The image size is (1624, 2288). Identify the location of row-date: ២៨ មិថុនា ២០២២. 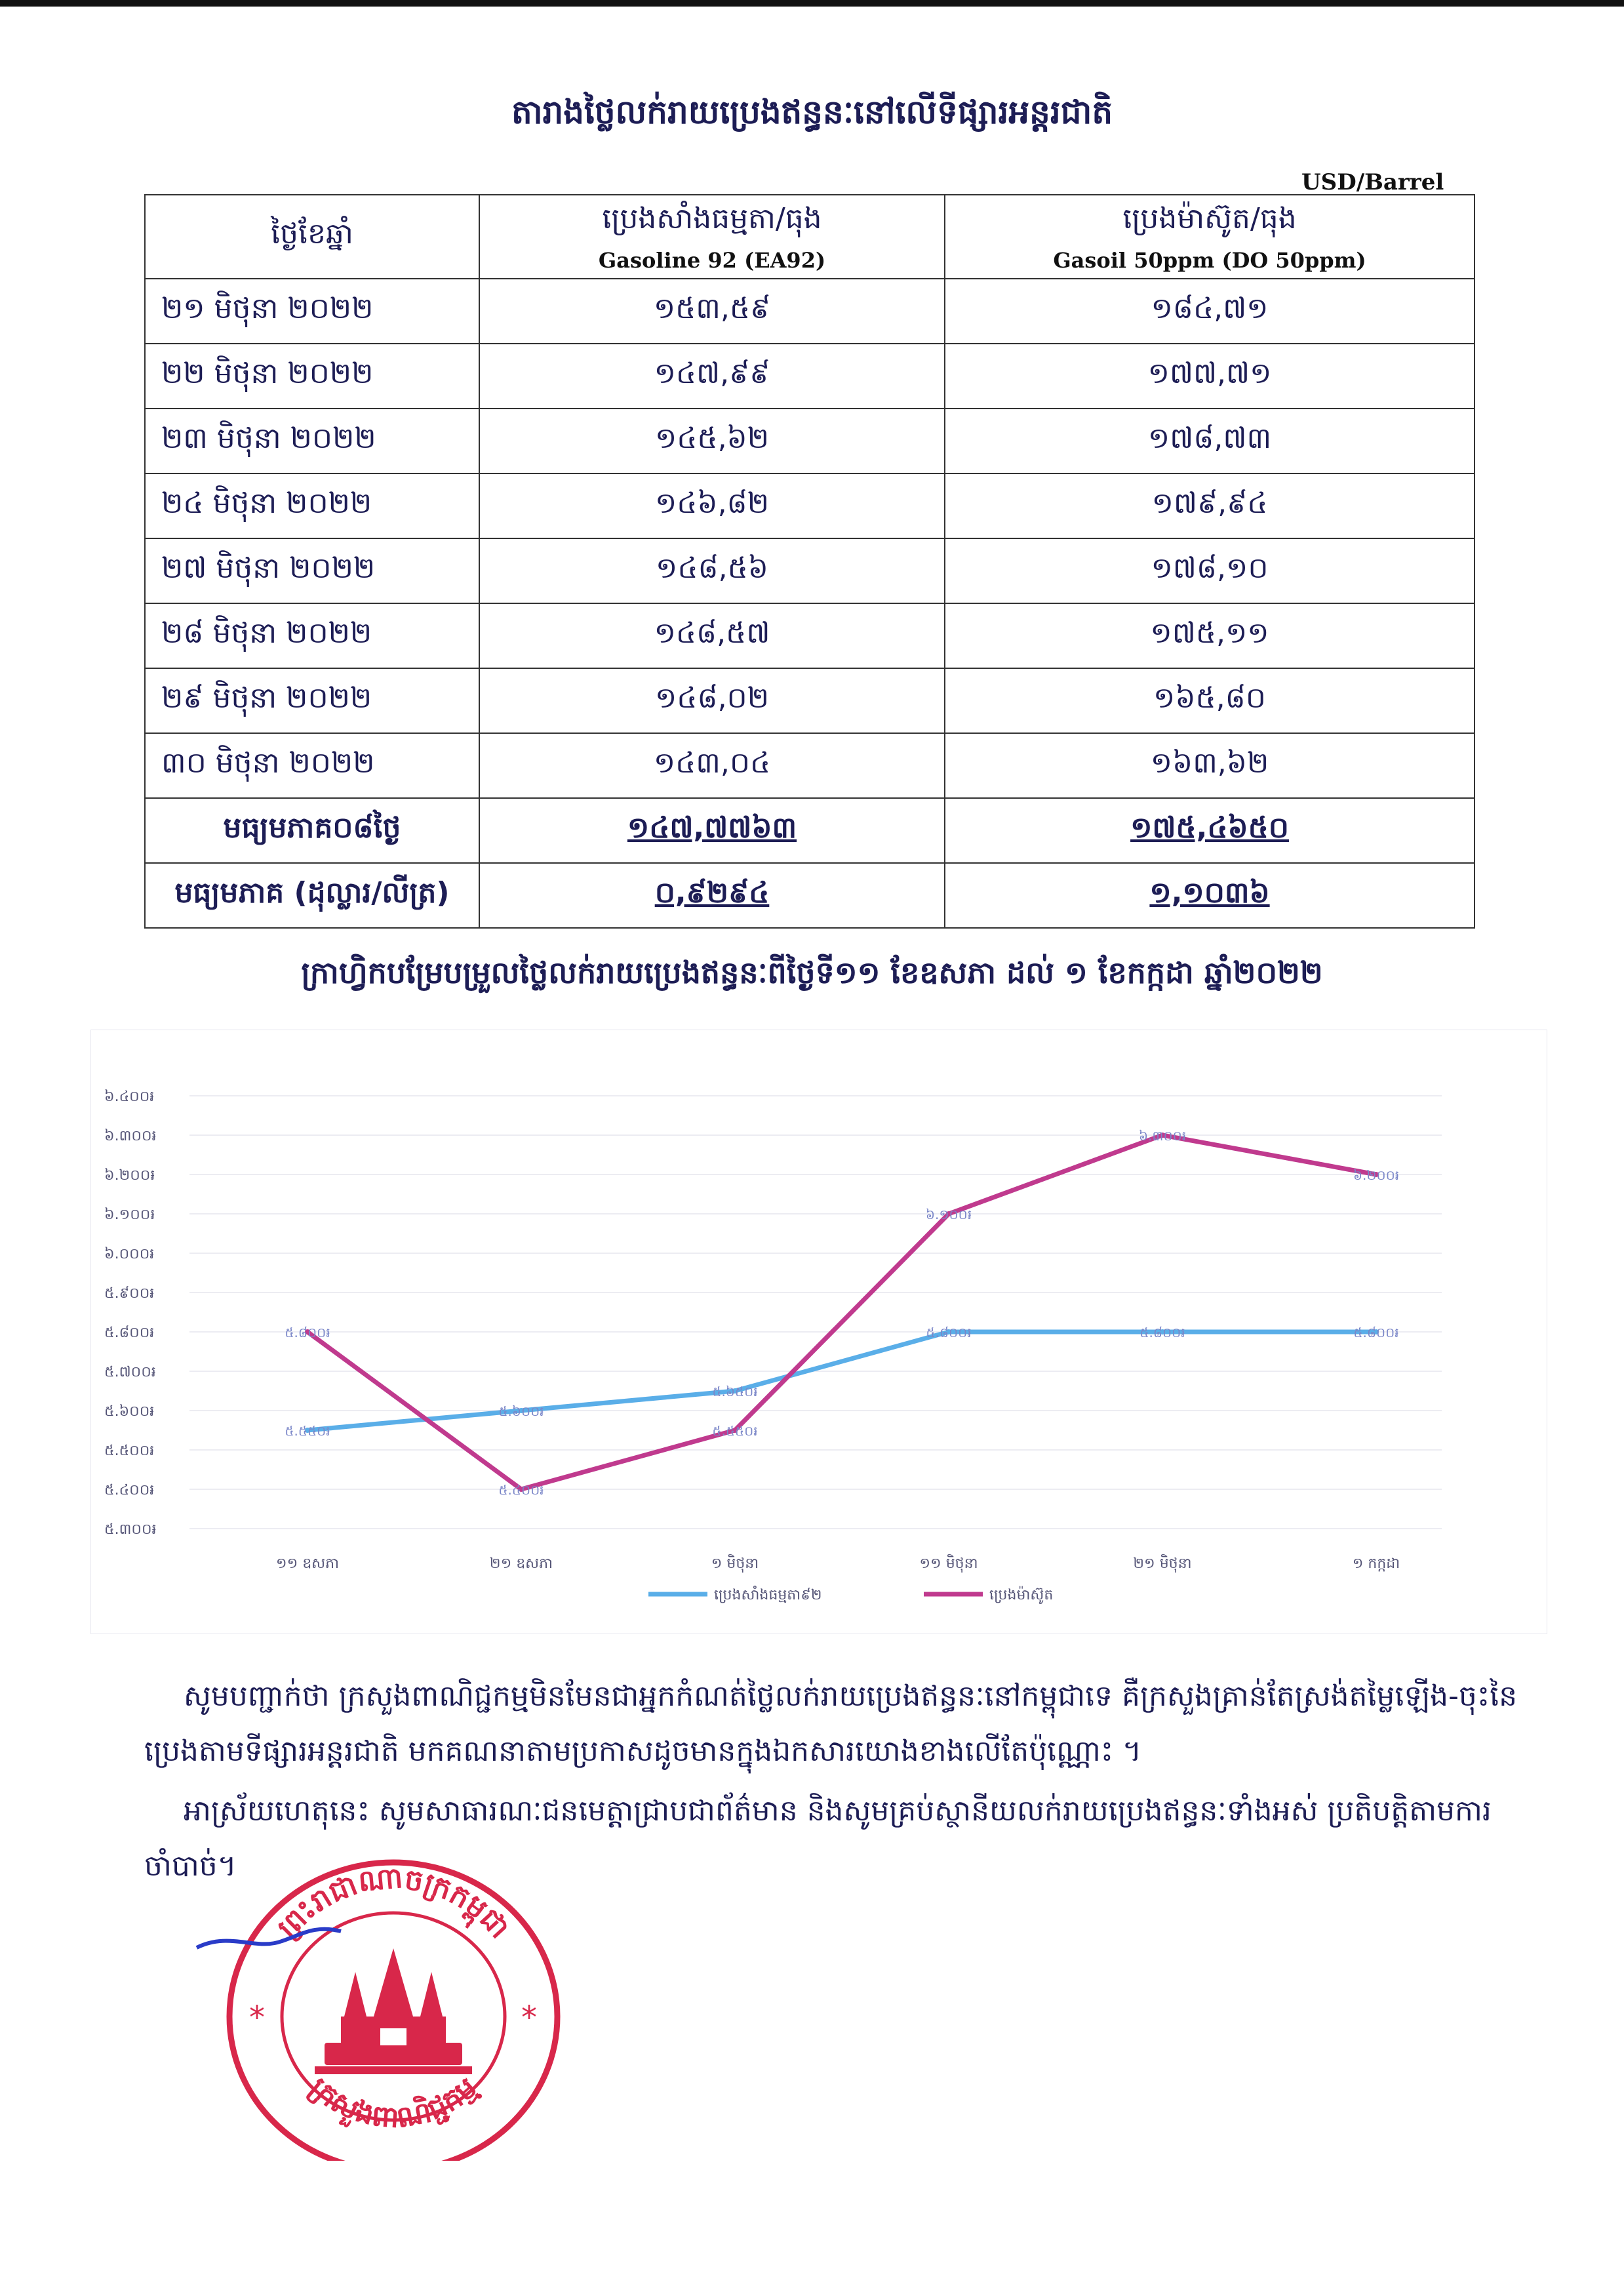
(312, 636).